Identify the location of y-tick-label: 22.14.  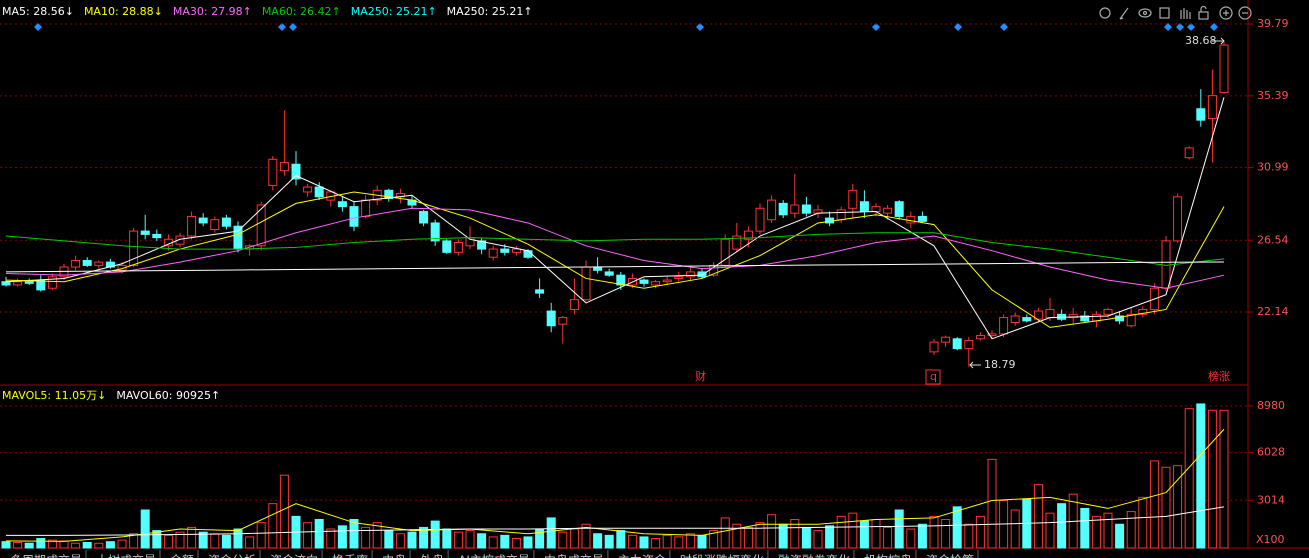
(1273, 311).